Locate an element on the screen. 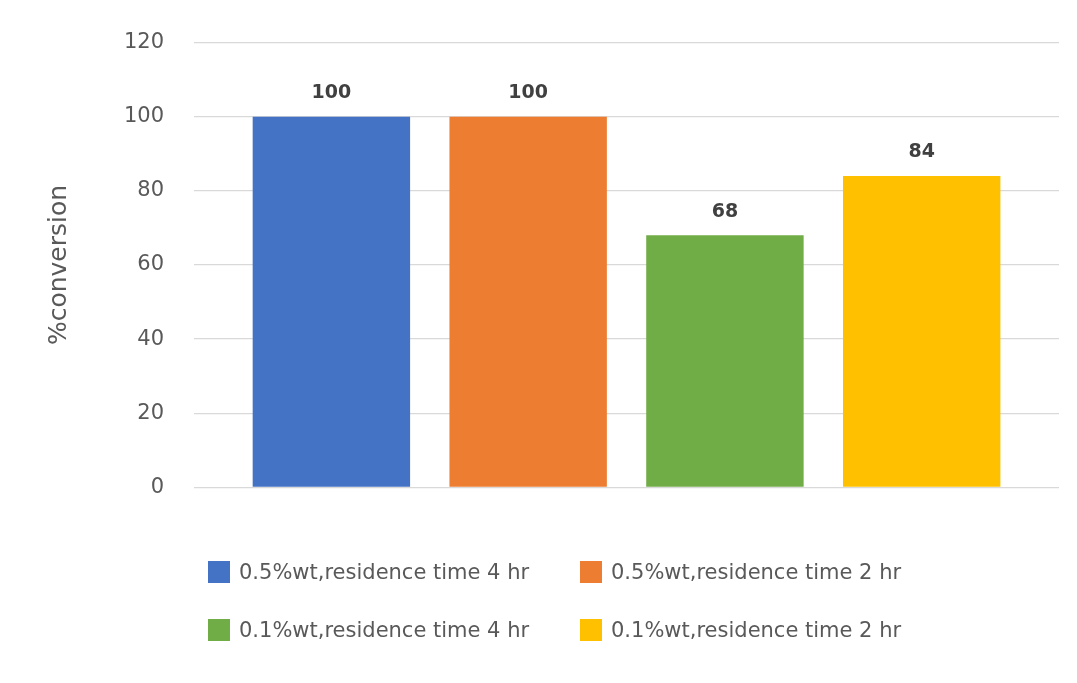 The image size is (1077, 683). y-tick-label: 20 is located at coordinates (151, 411).